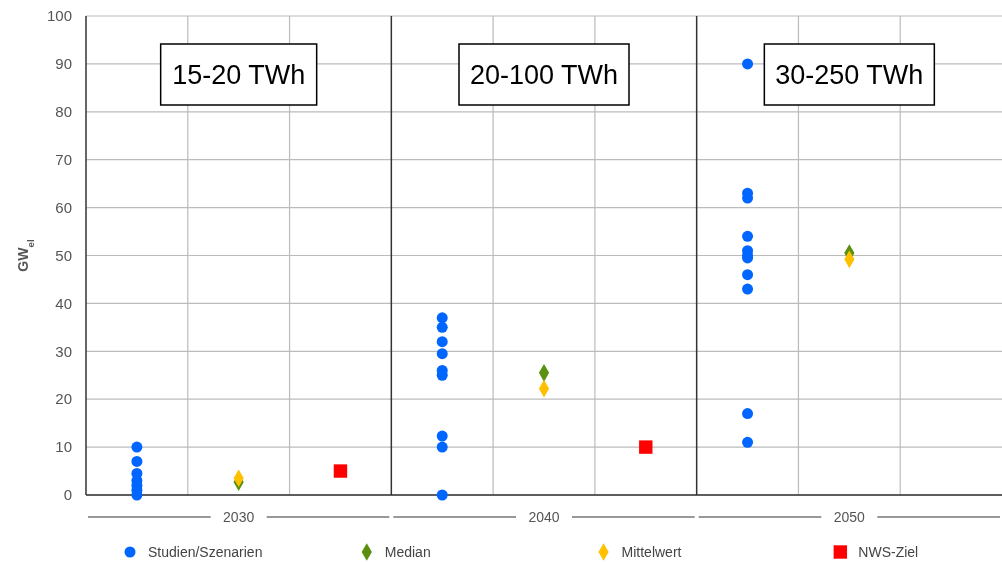  I want to click on y-tick-label: 70, so click(63, 159).